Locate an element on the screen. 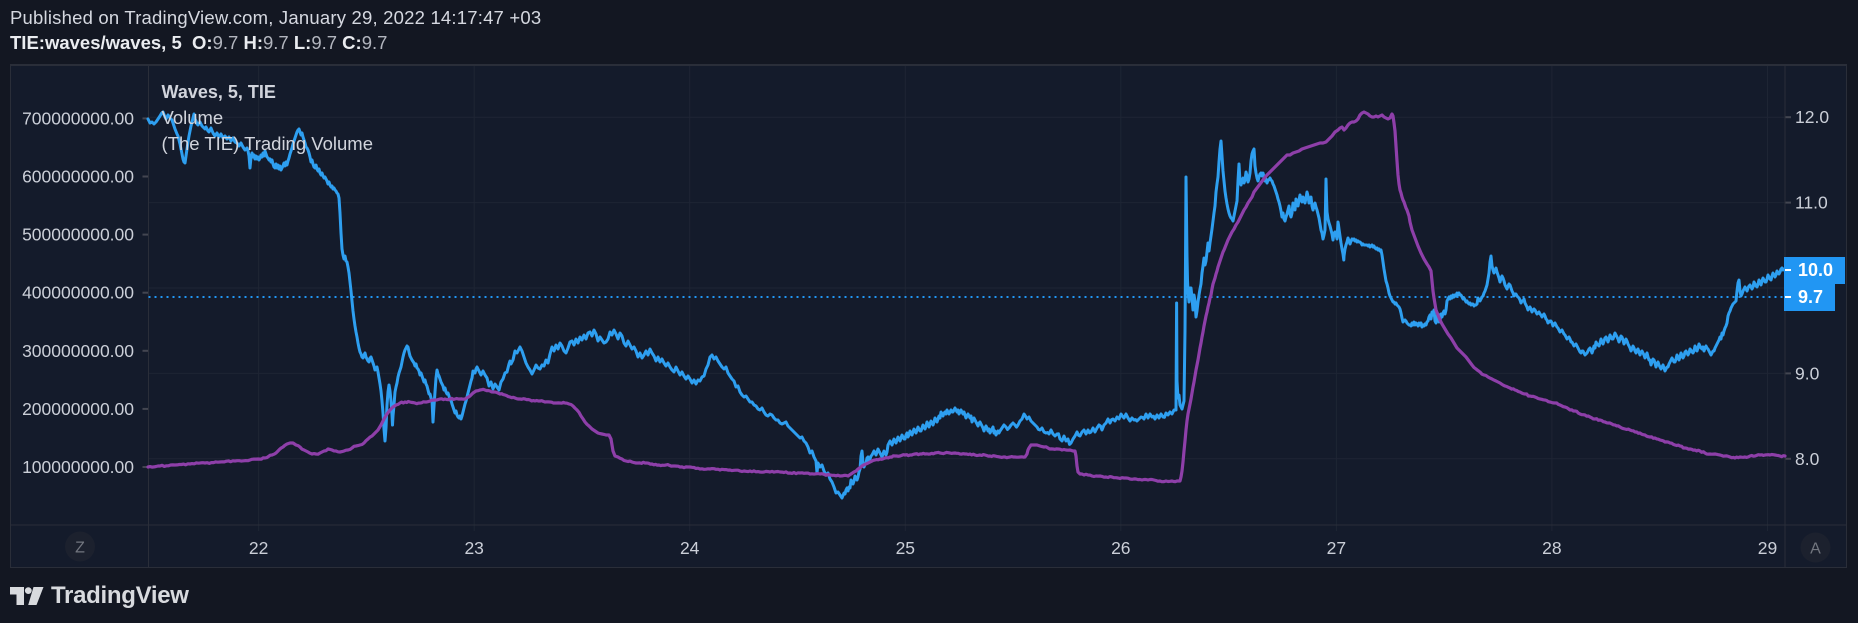  svg-text: 27 is located at coordinates (1336, 548).